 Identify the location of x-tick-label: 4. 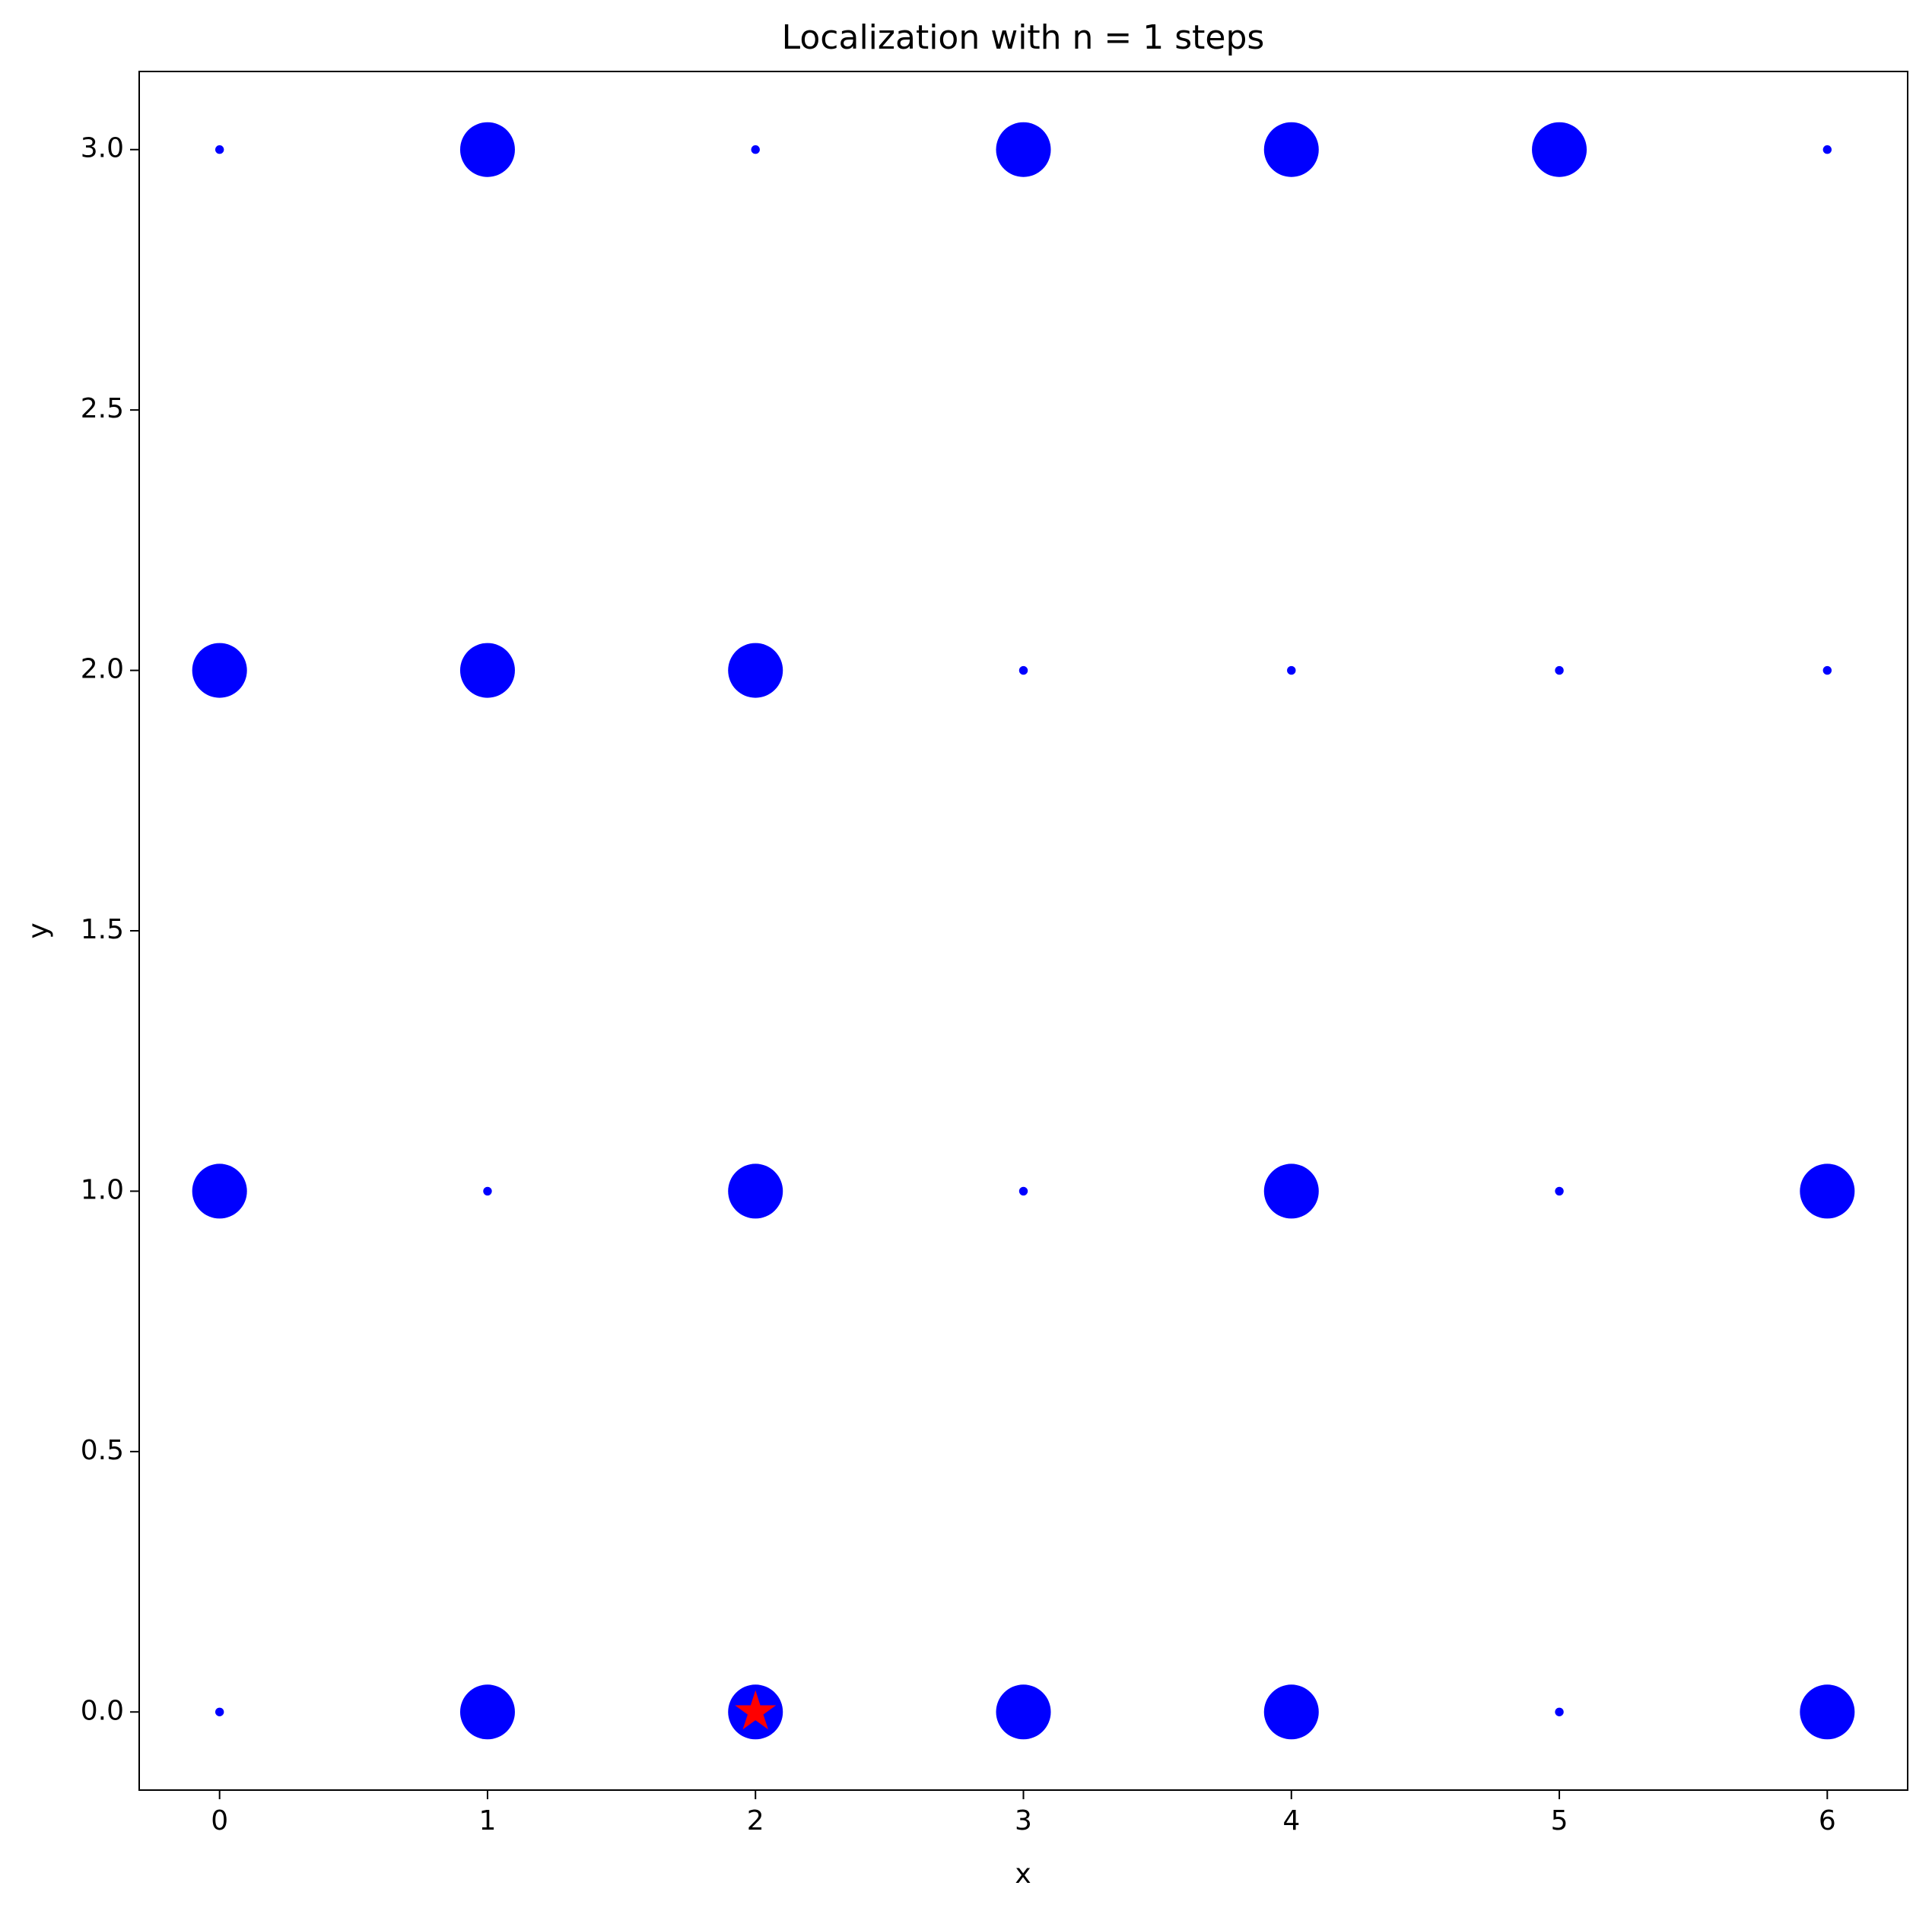
(1291, 1820).